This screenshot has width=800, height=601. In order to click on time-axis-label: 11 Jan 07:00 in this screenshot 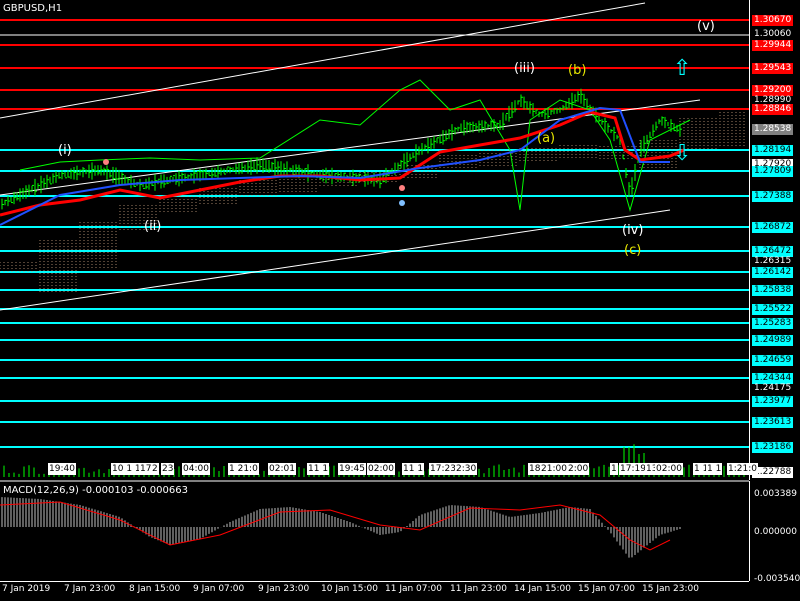, I will do `click(413, 589)`.